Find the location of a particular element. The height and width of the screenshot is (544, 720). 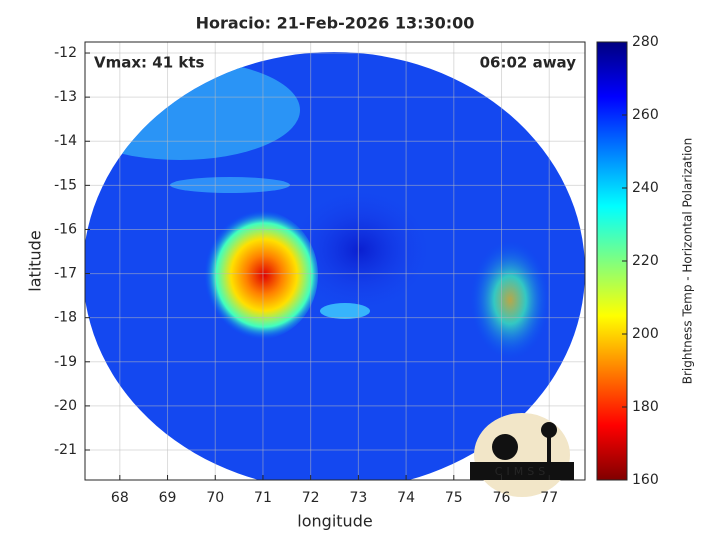

logo-text: CIMSS is located at coordinates (522, 471).